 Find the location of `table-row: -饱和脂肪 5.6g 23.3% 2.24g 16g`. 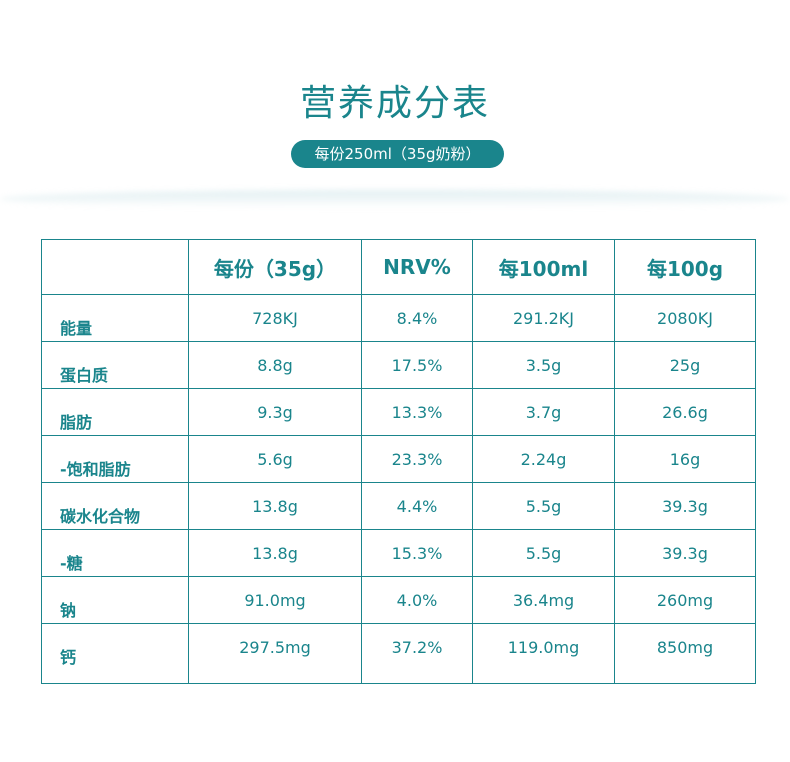

table-row: -饱和脂肪 5.6g 23.3% 2.24g 16g is located at coordinates (398, 459).